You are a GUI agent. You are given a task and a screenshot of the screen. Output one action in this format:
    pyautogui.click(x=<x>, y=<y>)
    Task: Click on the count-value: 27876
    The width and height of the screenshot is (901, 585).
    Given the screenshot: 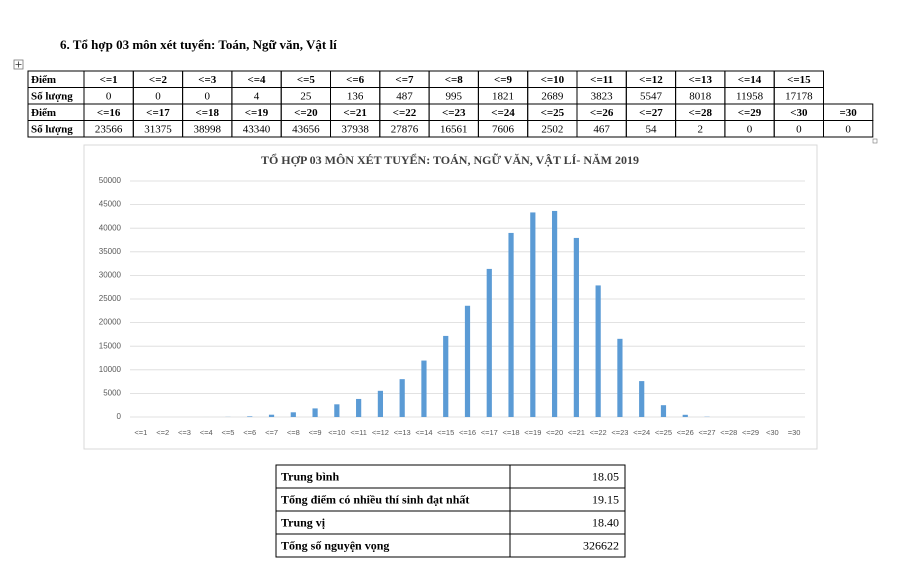 What is the action you would take?
    pyautogui.click(x=405, y=129)
    